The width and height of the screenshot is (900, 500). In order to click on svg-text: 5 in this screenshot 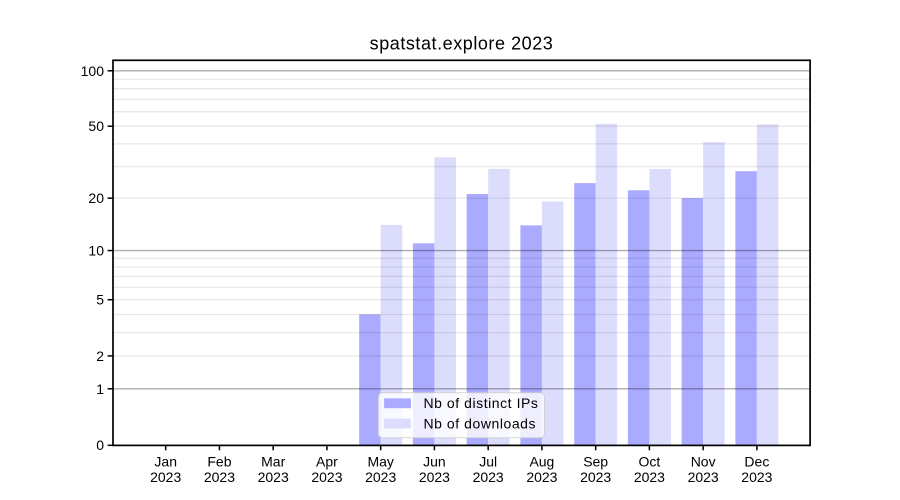, I will do `click(100, 300)`.